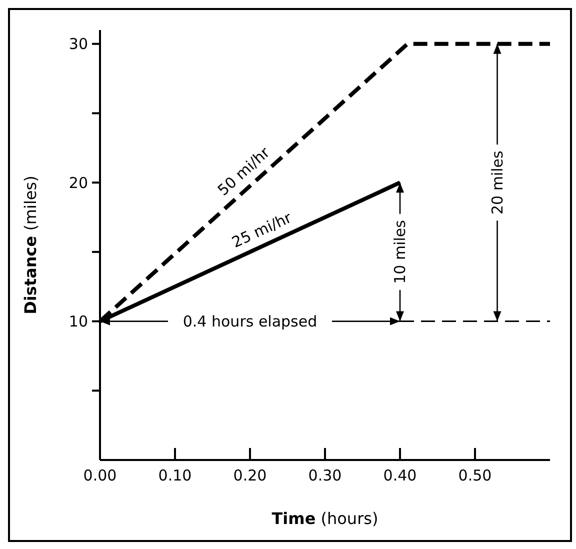 This screenshot has width=576, height=549. Describe the element at coordinates (78, 321) in the screenshot. I see `y-tick-label: 10` at that location.